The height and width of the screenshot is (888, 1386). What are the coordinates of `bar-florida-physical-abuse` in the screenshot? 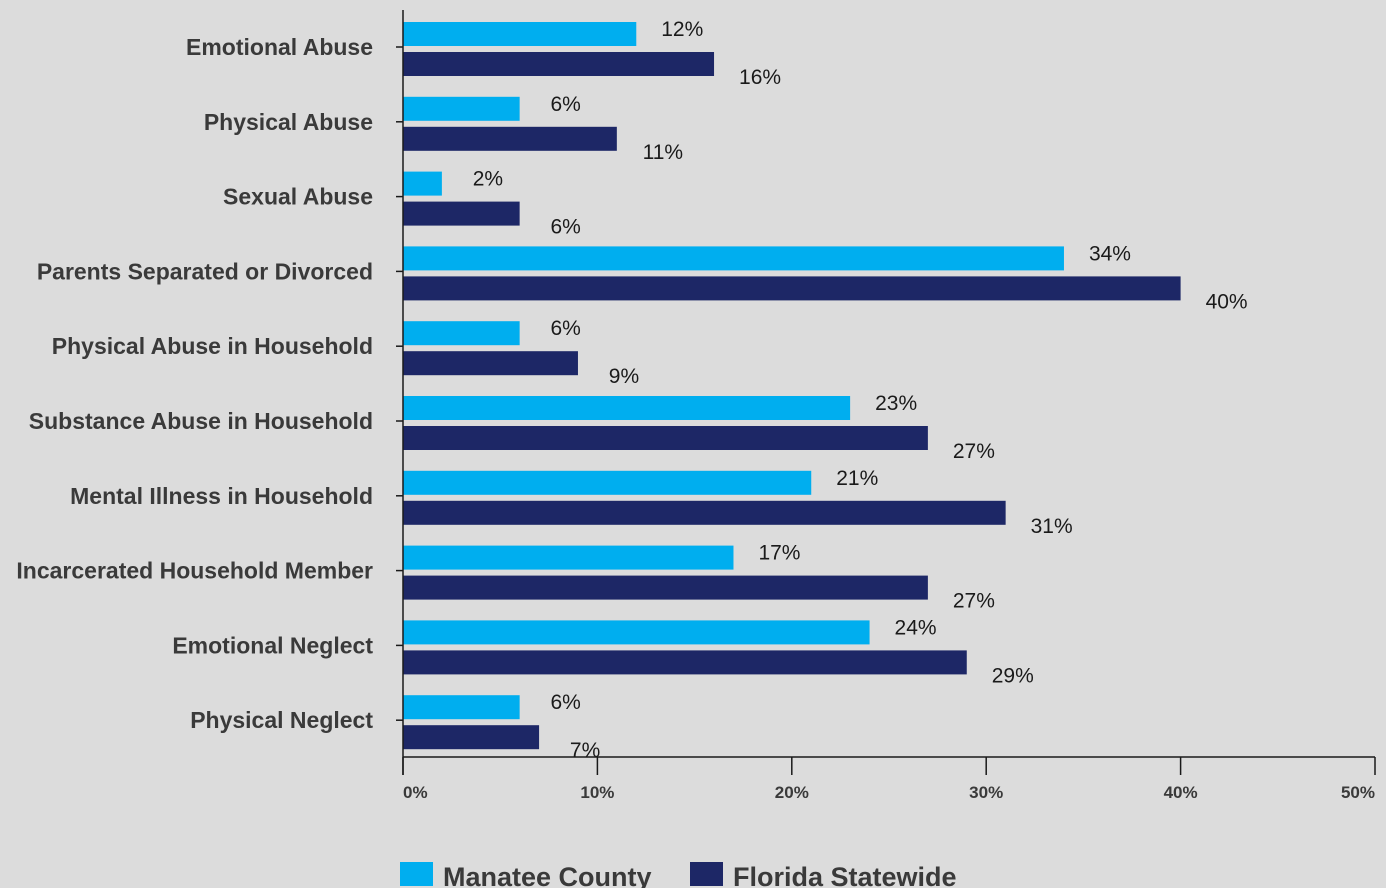 It's located at (510, 139).